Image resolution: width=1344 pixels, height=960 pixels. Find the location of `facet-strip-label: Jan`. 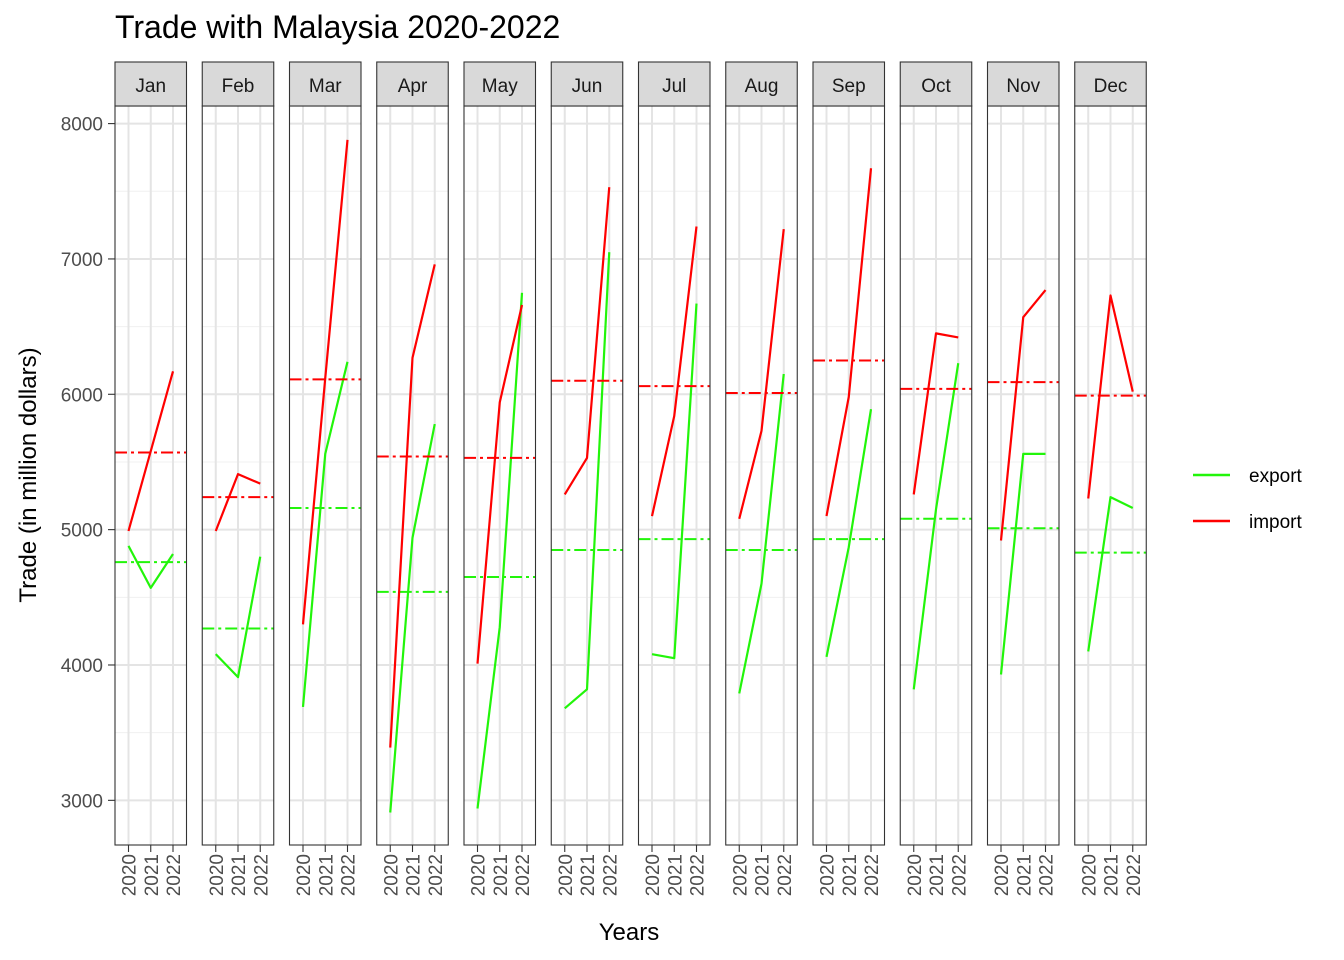

facet-strip-label: Jan is located at coordinates (150, 86).